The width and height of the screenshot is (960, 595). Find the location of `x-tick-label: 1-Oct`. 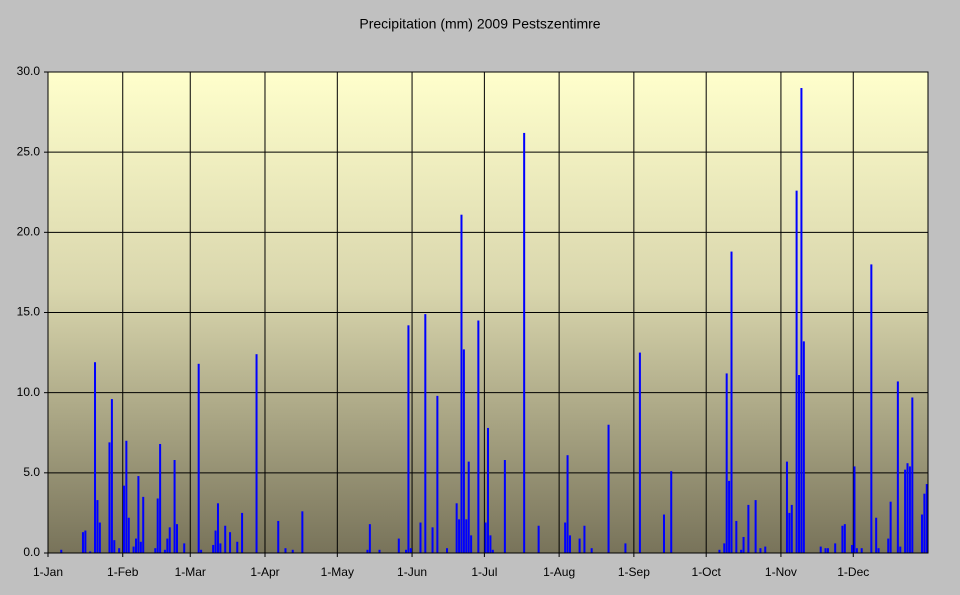

x-tick-label: 1-Oct is located at coordinates (707, 572).